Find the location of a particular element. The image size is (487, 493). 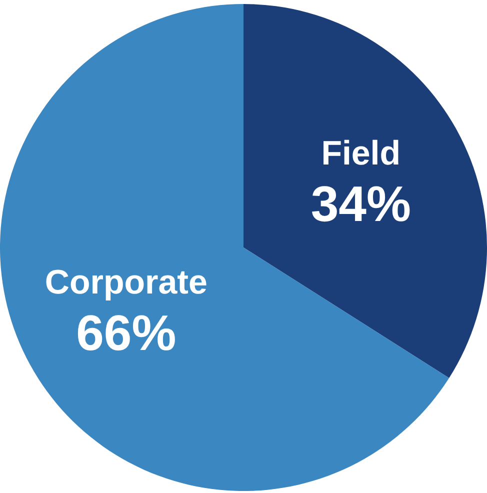

slice-label: Corporate is located at coordinates (126, 282).